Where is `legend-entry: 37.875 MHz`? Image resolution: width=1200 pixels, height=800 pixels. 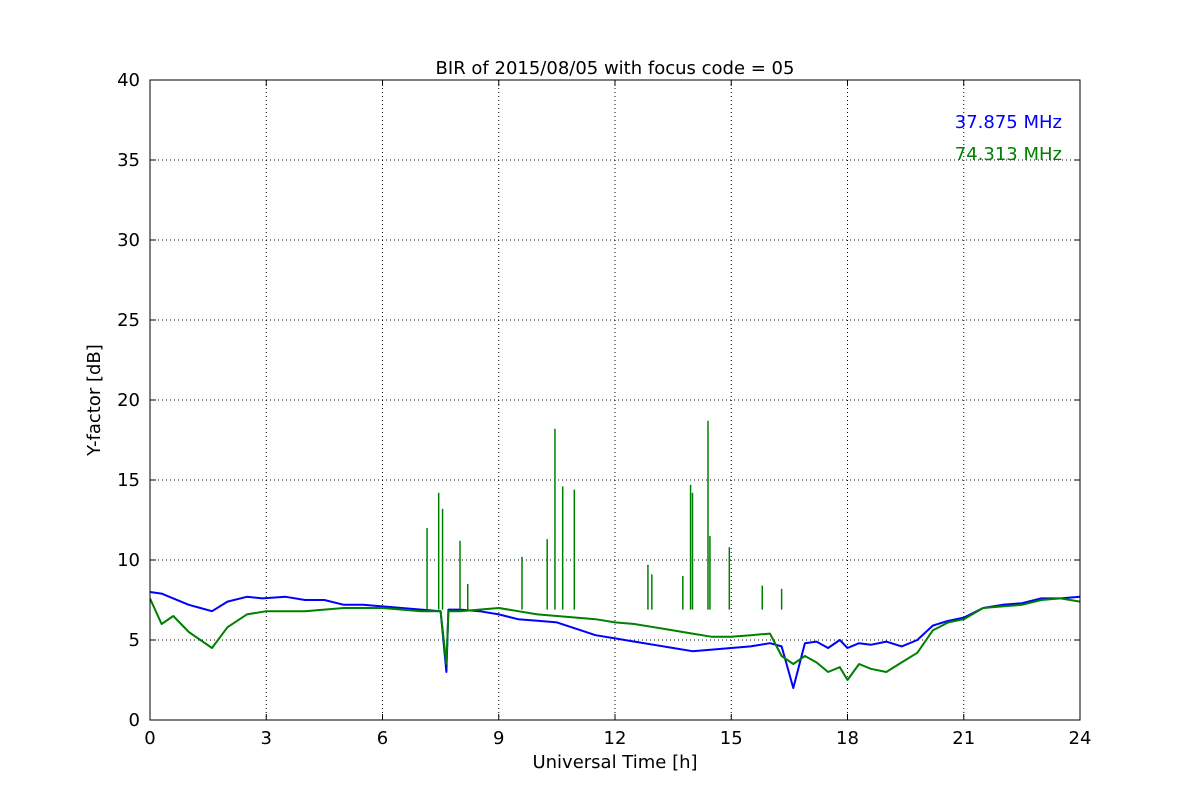
legend-entry: 37.875 MHz is located at coordinates (1008, 122).